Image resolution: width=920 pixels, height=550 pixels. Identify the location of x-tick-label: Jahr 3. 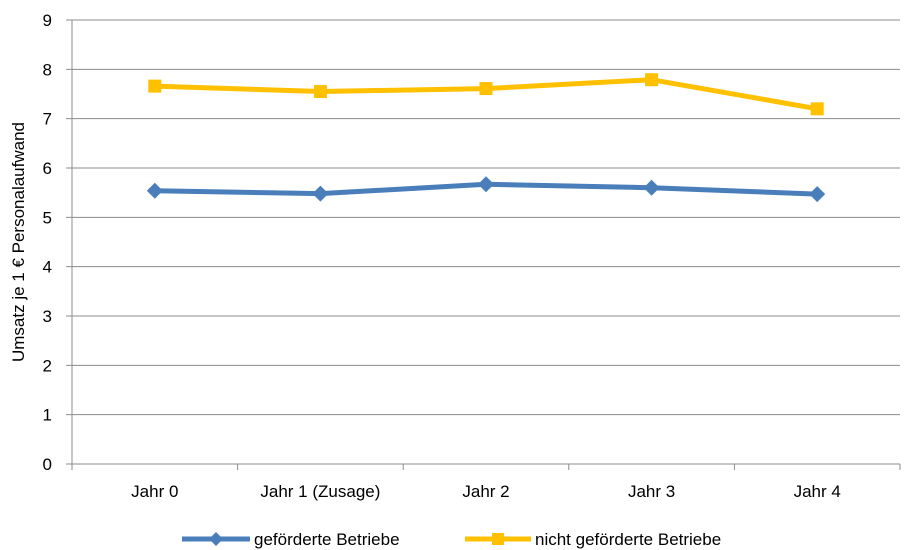
(651, 491).